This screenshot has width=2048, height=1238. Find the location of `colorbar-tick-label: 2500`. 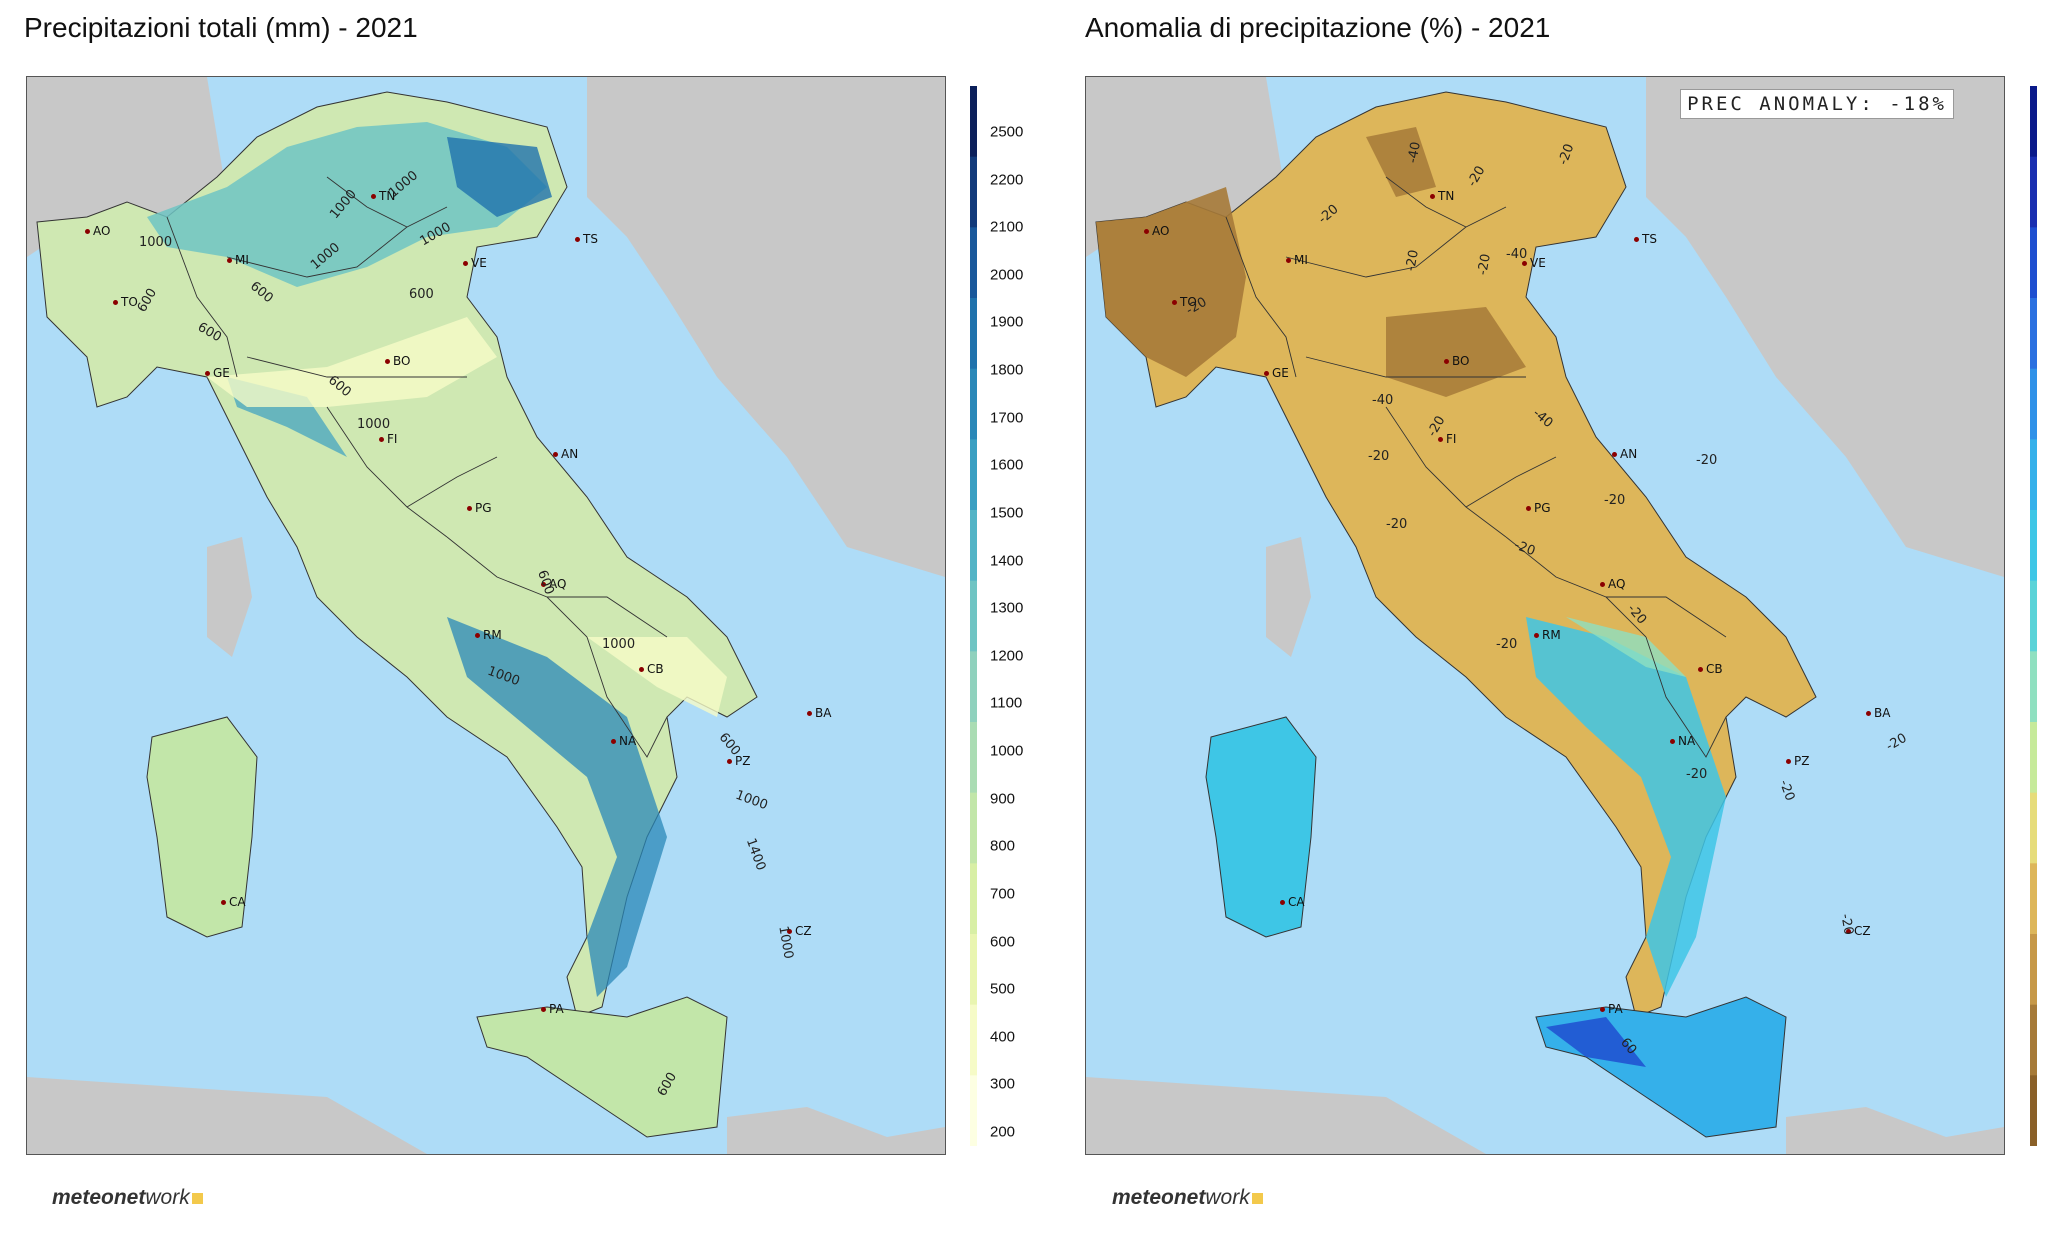

colorbar-tick-label: 2500 is located at coordinates (1007, 132).